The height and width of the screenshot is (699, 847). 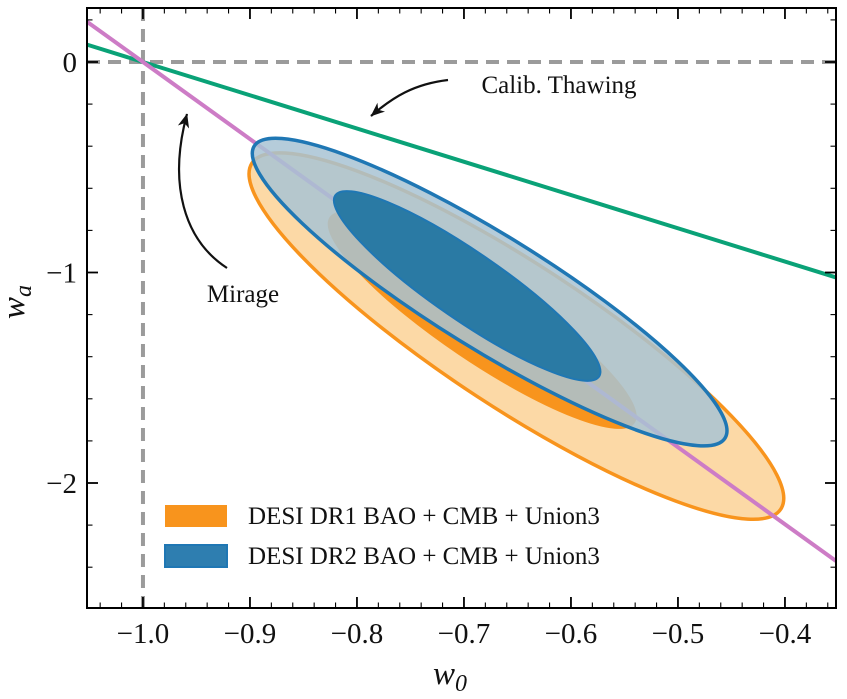 What do you see at coordinates (16, 308) in the screenshot?
I see `y-axis-label-base: w` at bounding box center [16, 308].